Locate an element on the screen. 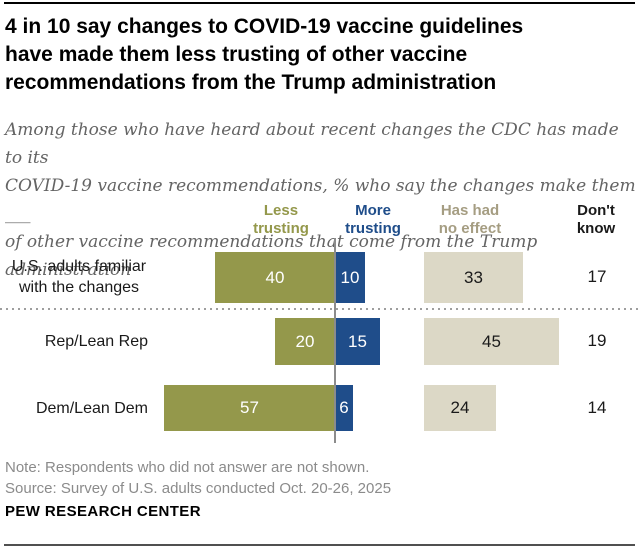  bar-value: 40 is located at coordinates (275, 277).